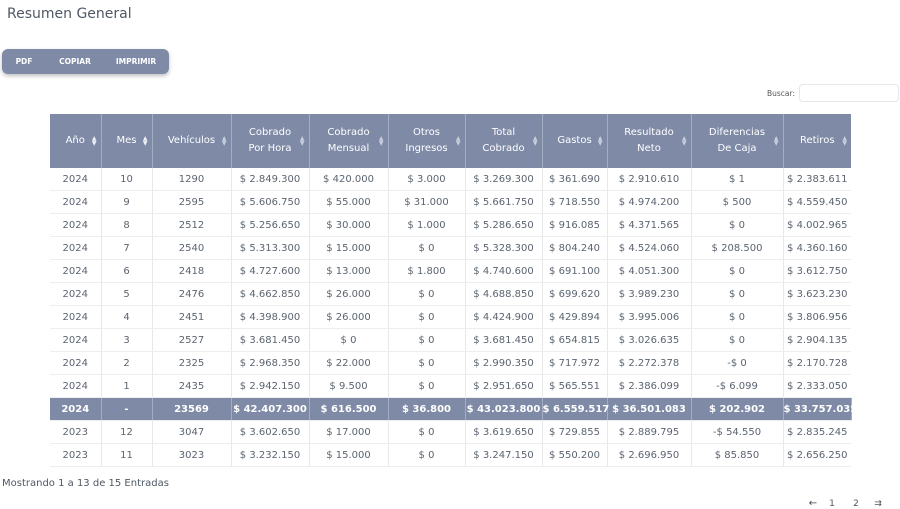 The width and height of the screenshot is (900, 509). What do you see at coordinates (737, 148) in the screenshot?
I see `column-header-label: De Caja` at bounding box center [737, 148].